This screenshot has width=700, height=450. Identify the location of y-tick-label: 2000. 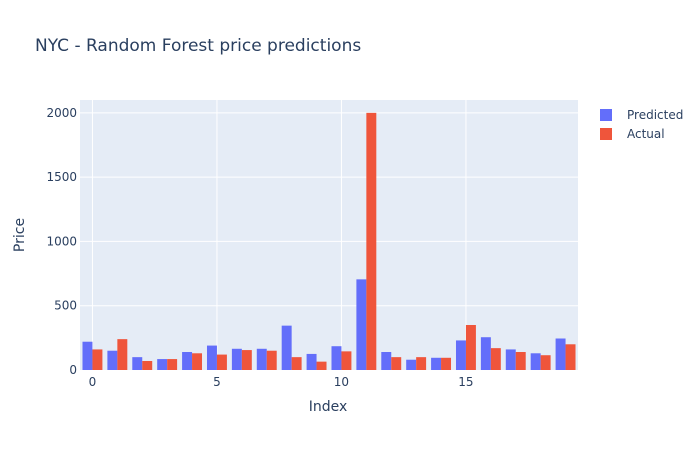
(61, 113).